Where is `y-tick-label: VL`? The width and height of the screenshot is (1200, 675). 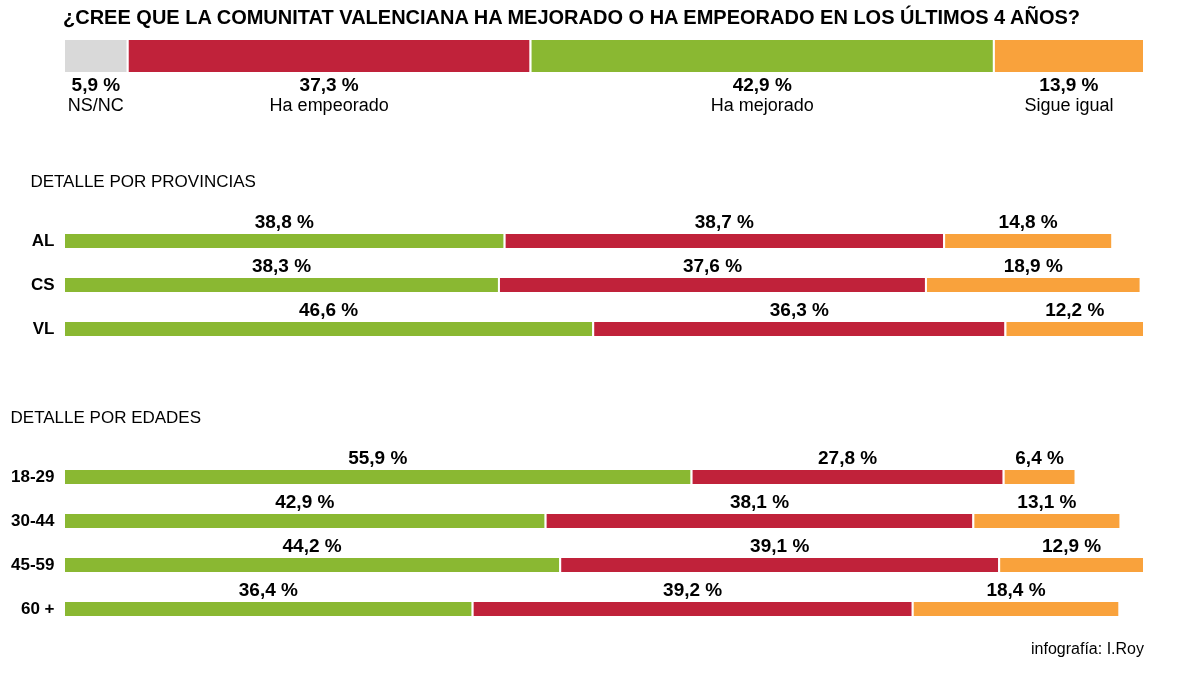
y-tick-label: VL is located at coordinates (43, 328).